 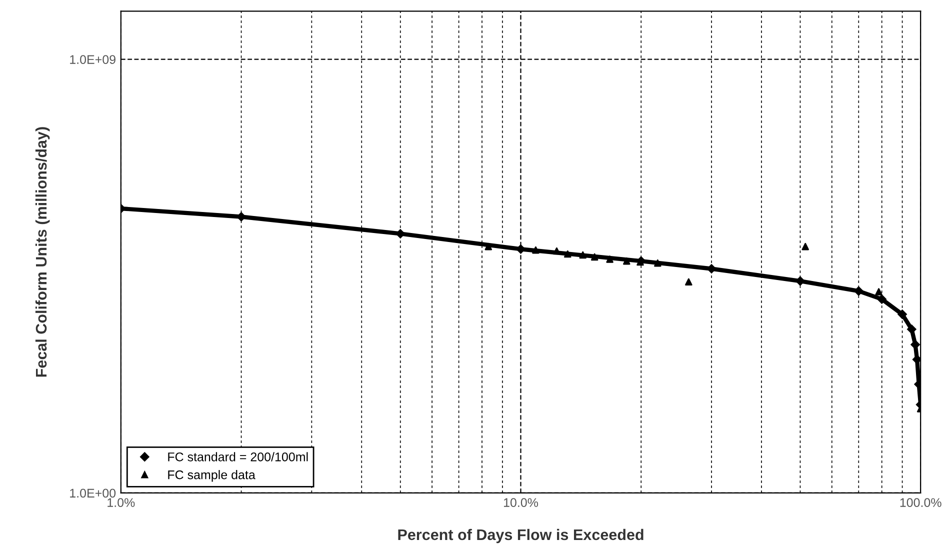 I want to click on x-tick-label: 100.0%, so click(x=921, y=502).